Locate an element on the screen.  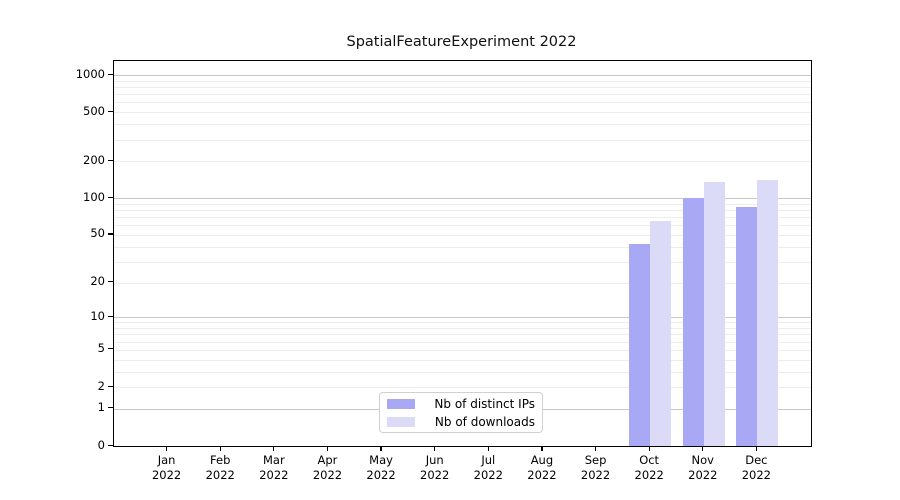
x-tick-sep is located at coordinates (595, 448).